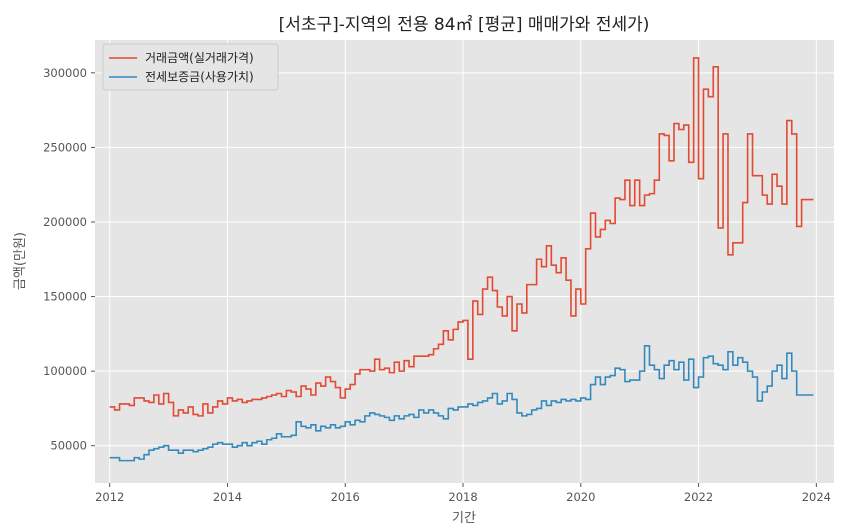 This screenshot has width=848, height=532. Describe the element at coordinates (462, 497) in the screenshot. I see `x-tick-label: 2018` at that location.